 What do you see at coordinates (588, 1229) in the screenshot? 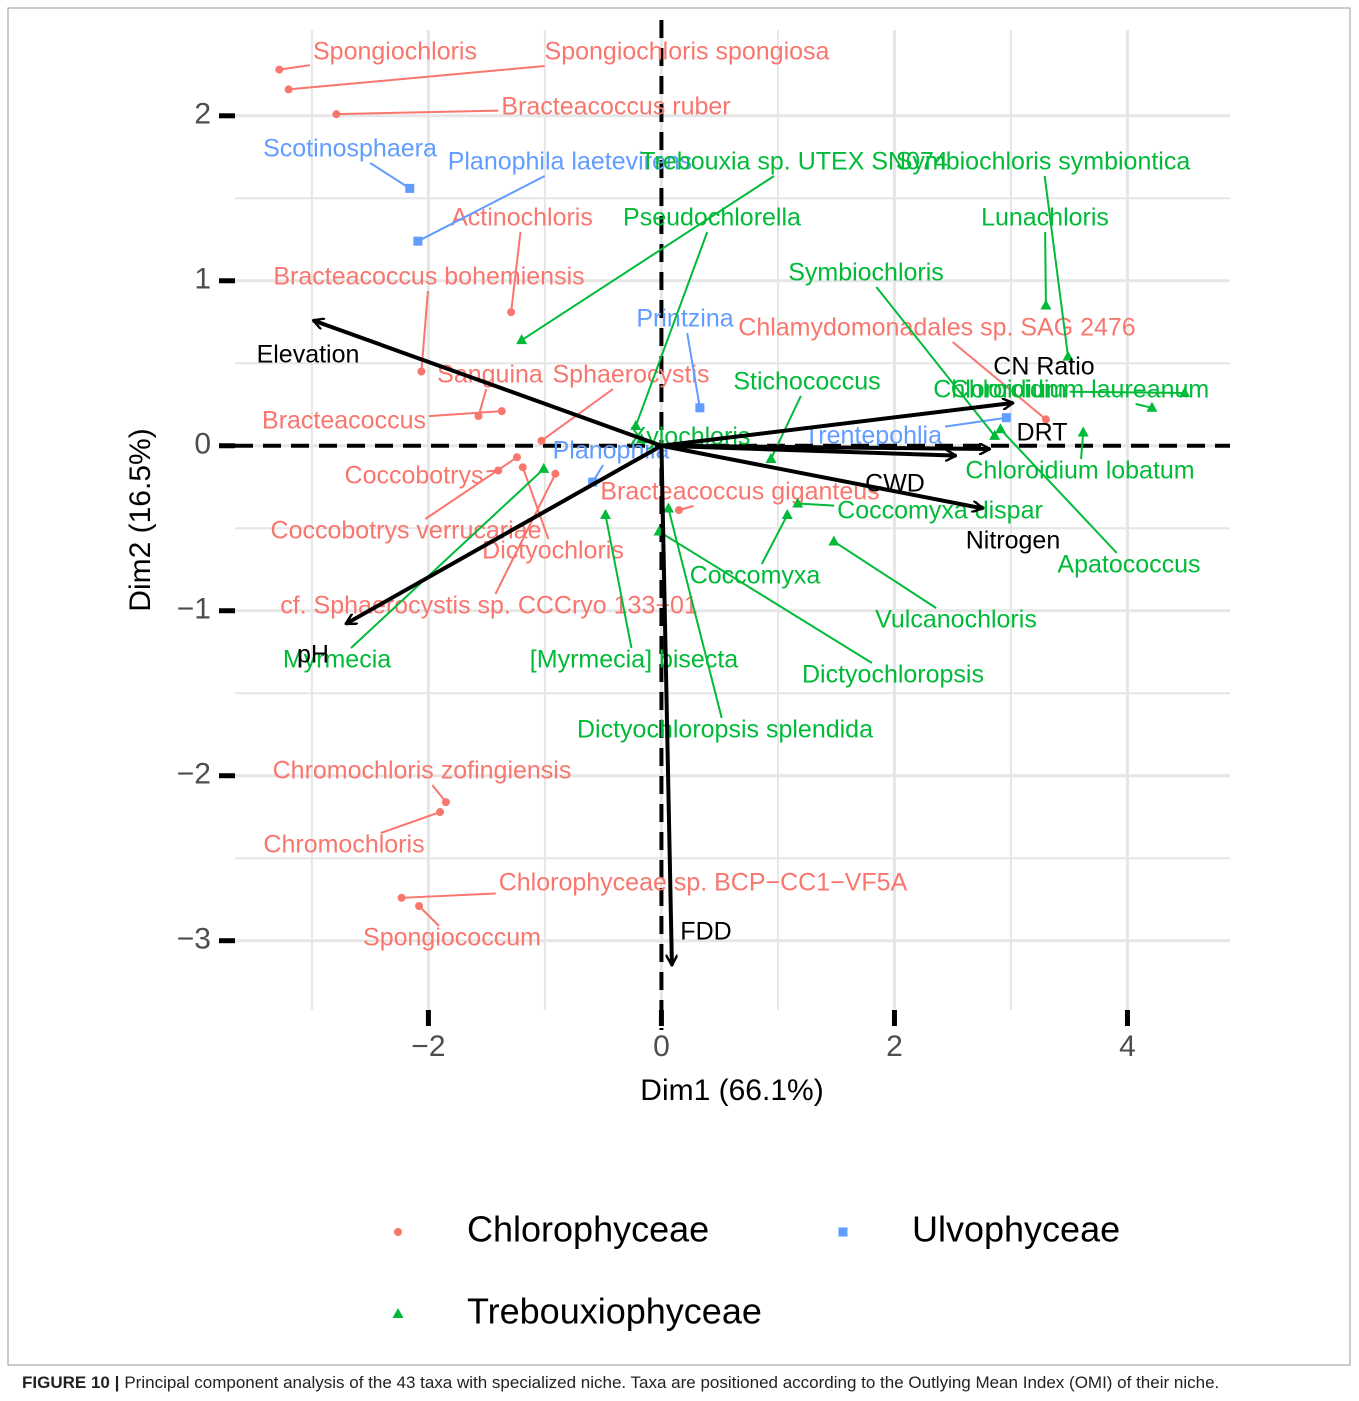
I see `legend-label: Chlorophyceae` at bounding box center [588, 1229].